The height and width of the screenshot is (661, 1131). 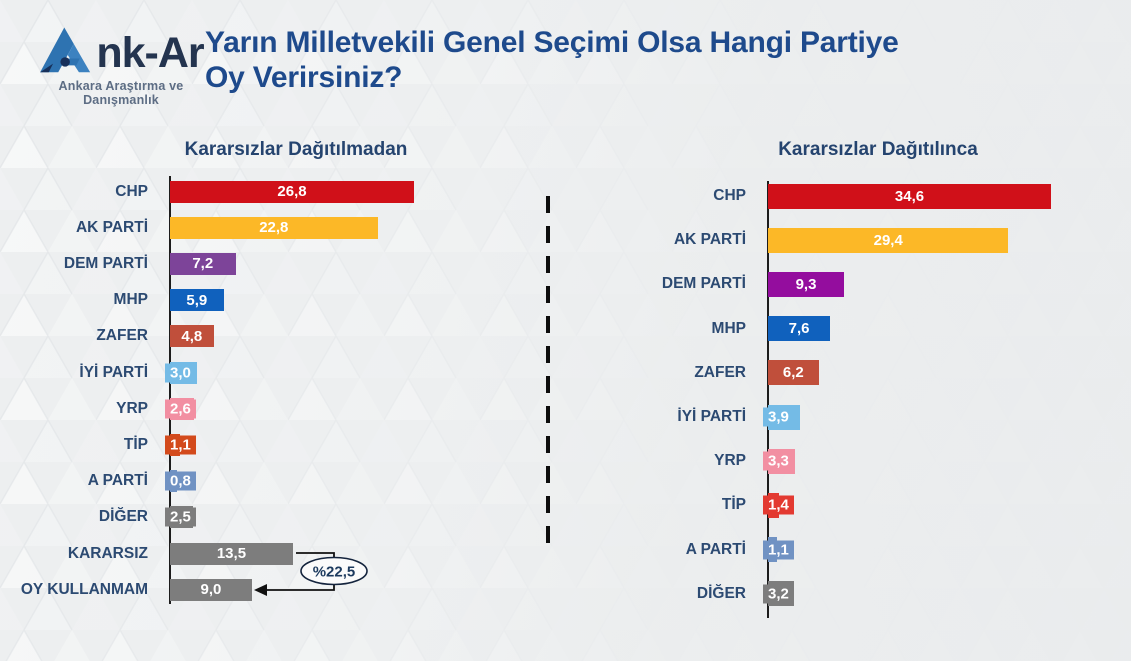 I want to click on value-label: 2,5, so click(x=180, y=517).